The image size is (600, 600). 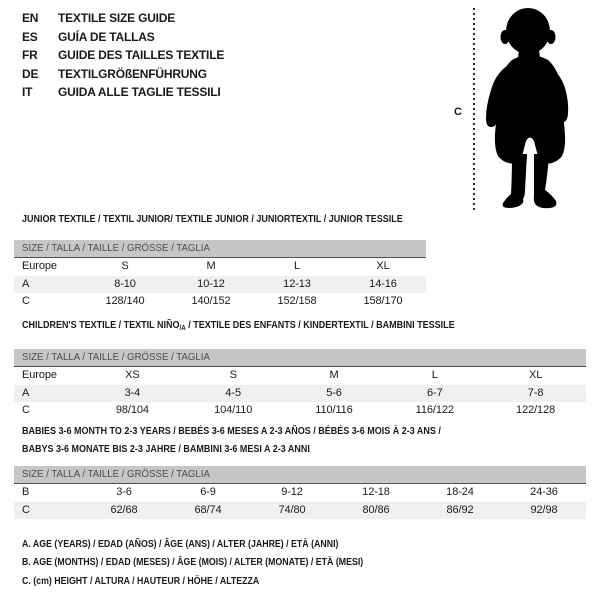 What do you see at coordinates (117, 18) in the screenshot?
I see `language-title: TEXTILE SIZE GUIDE` at bounding box center [117, 18].